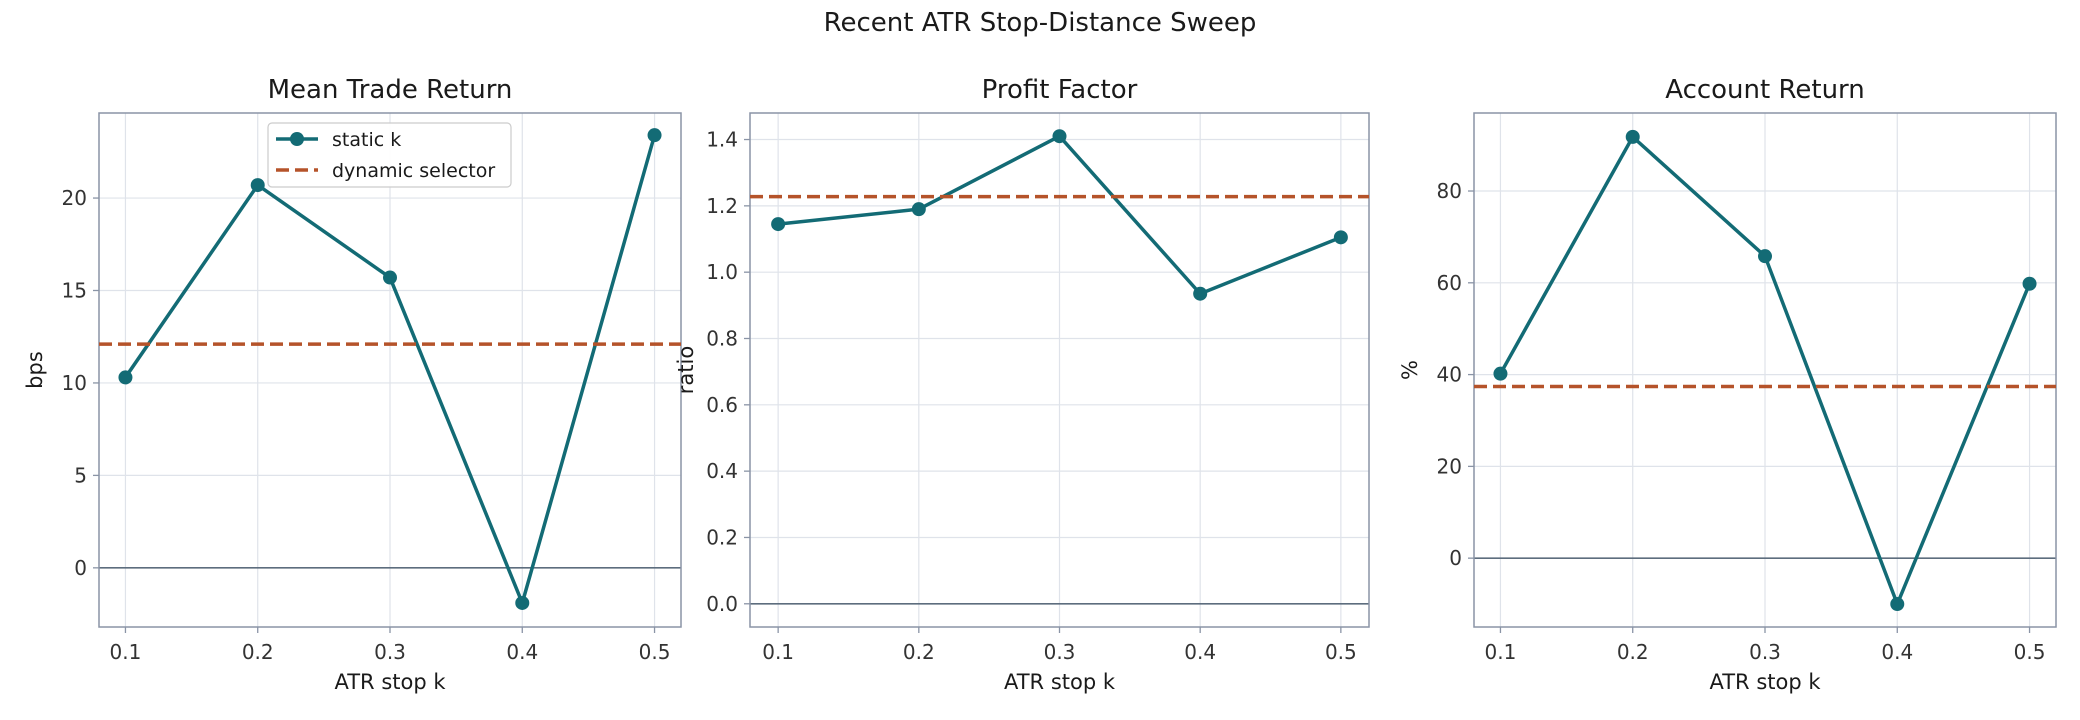  What do you see at coordinates (722, 537) in the screenshot?
I see `y-tick-label: 0.2` at bounding box center [722, 537].